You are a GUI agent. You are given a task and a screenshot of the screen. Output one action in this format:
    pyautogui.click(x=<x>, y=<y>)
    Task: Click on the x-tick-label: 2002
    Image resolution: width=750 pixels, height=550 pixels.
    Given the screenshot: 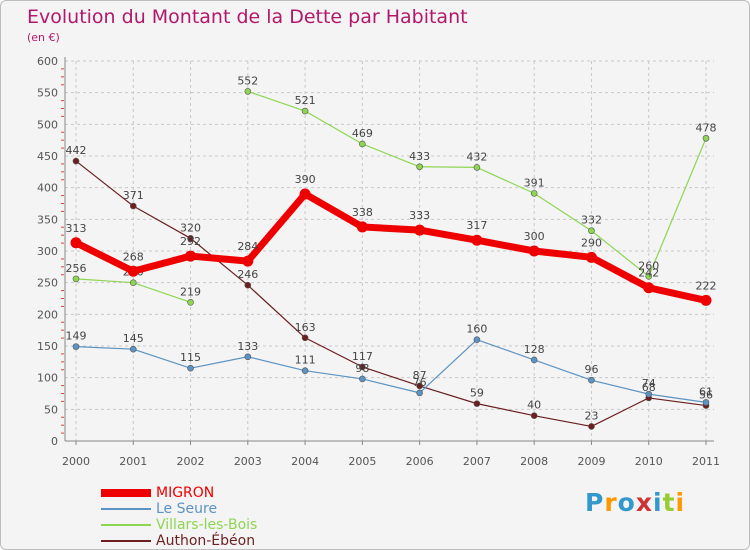 What is the action you would take?
    pyautogui.click(x=191, y=461)
    